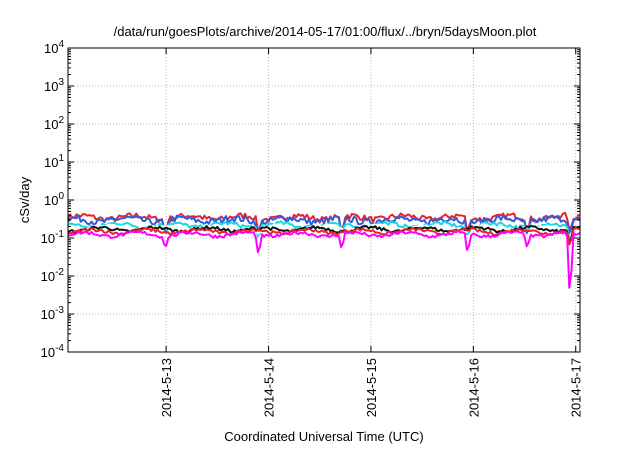 This screenshot has height=453, width=640. What do you see at coordinates (53, 313) in the screenshot?
I see `y-tick-label: 10⁻³` at bounding box center [53, 313].